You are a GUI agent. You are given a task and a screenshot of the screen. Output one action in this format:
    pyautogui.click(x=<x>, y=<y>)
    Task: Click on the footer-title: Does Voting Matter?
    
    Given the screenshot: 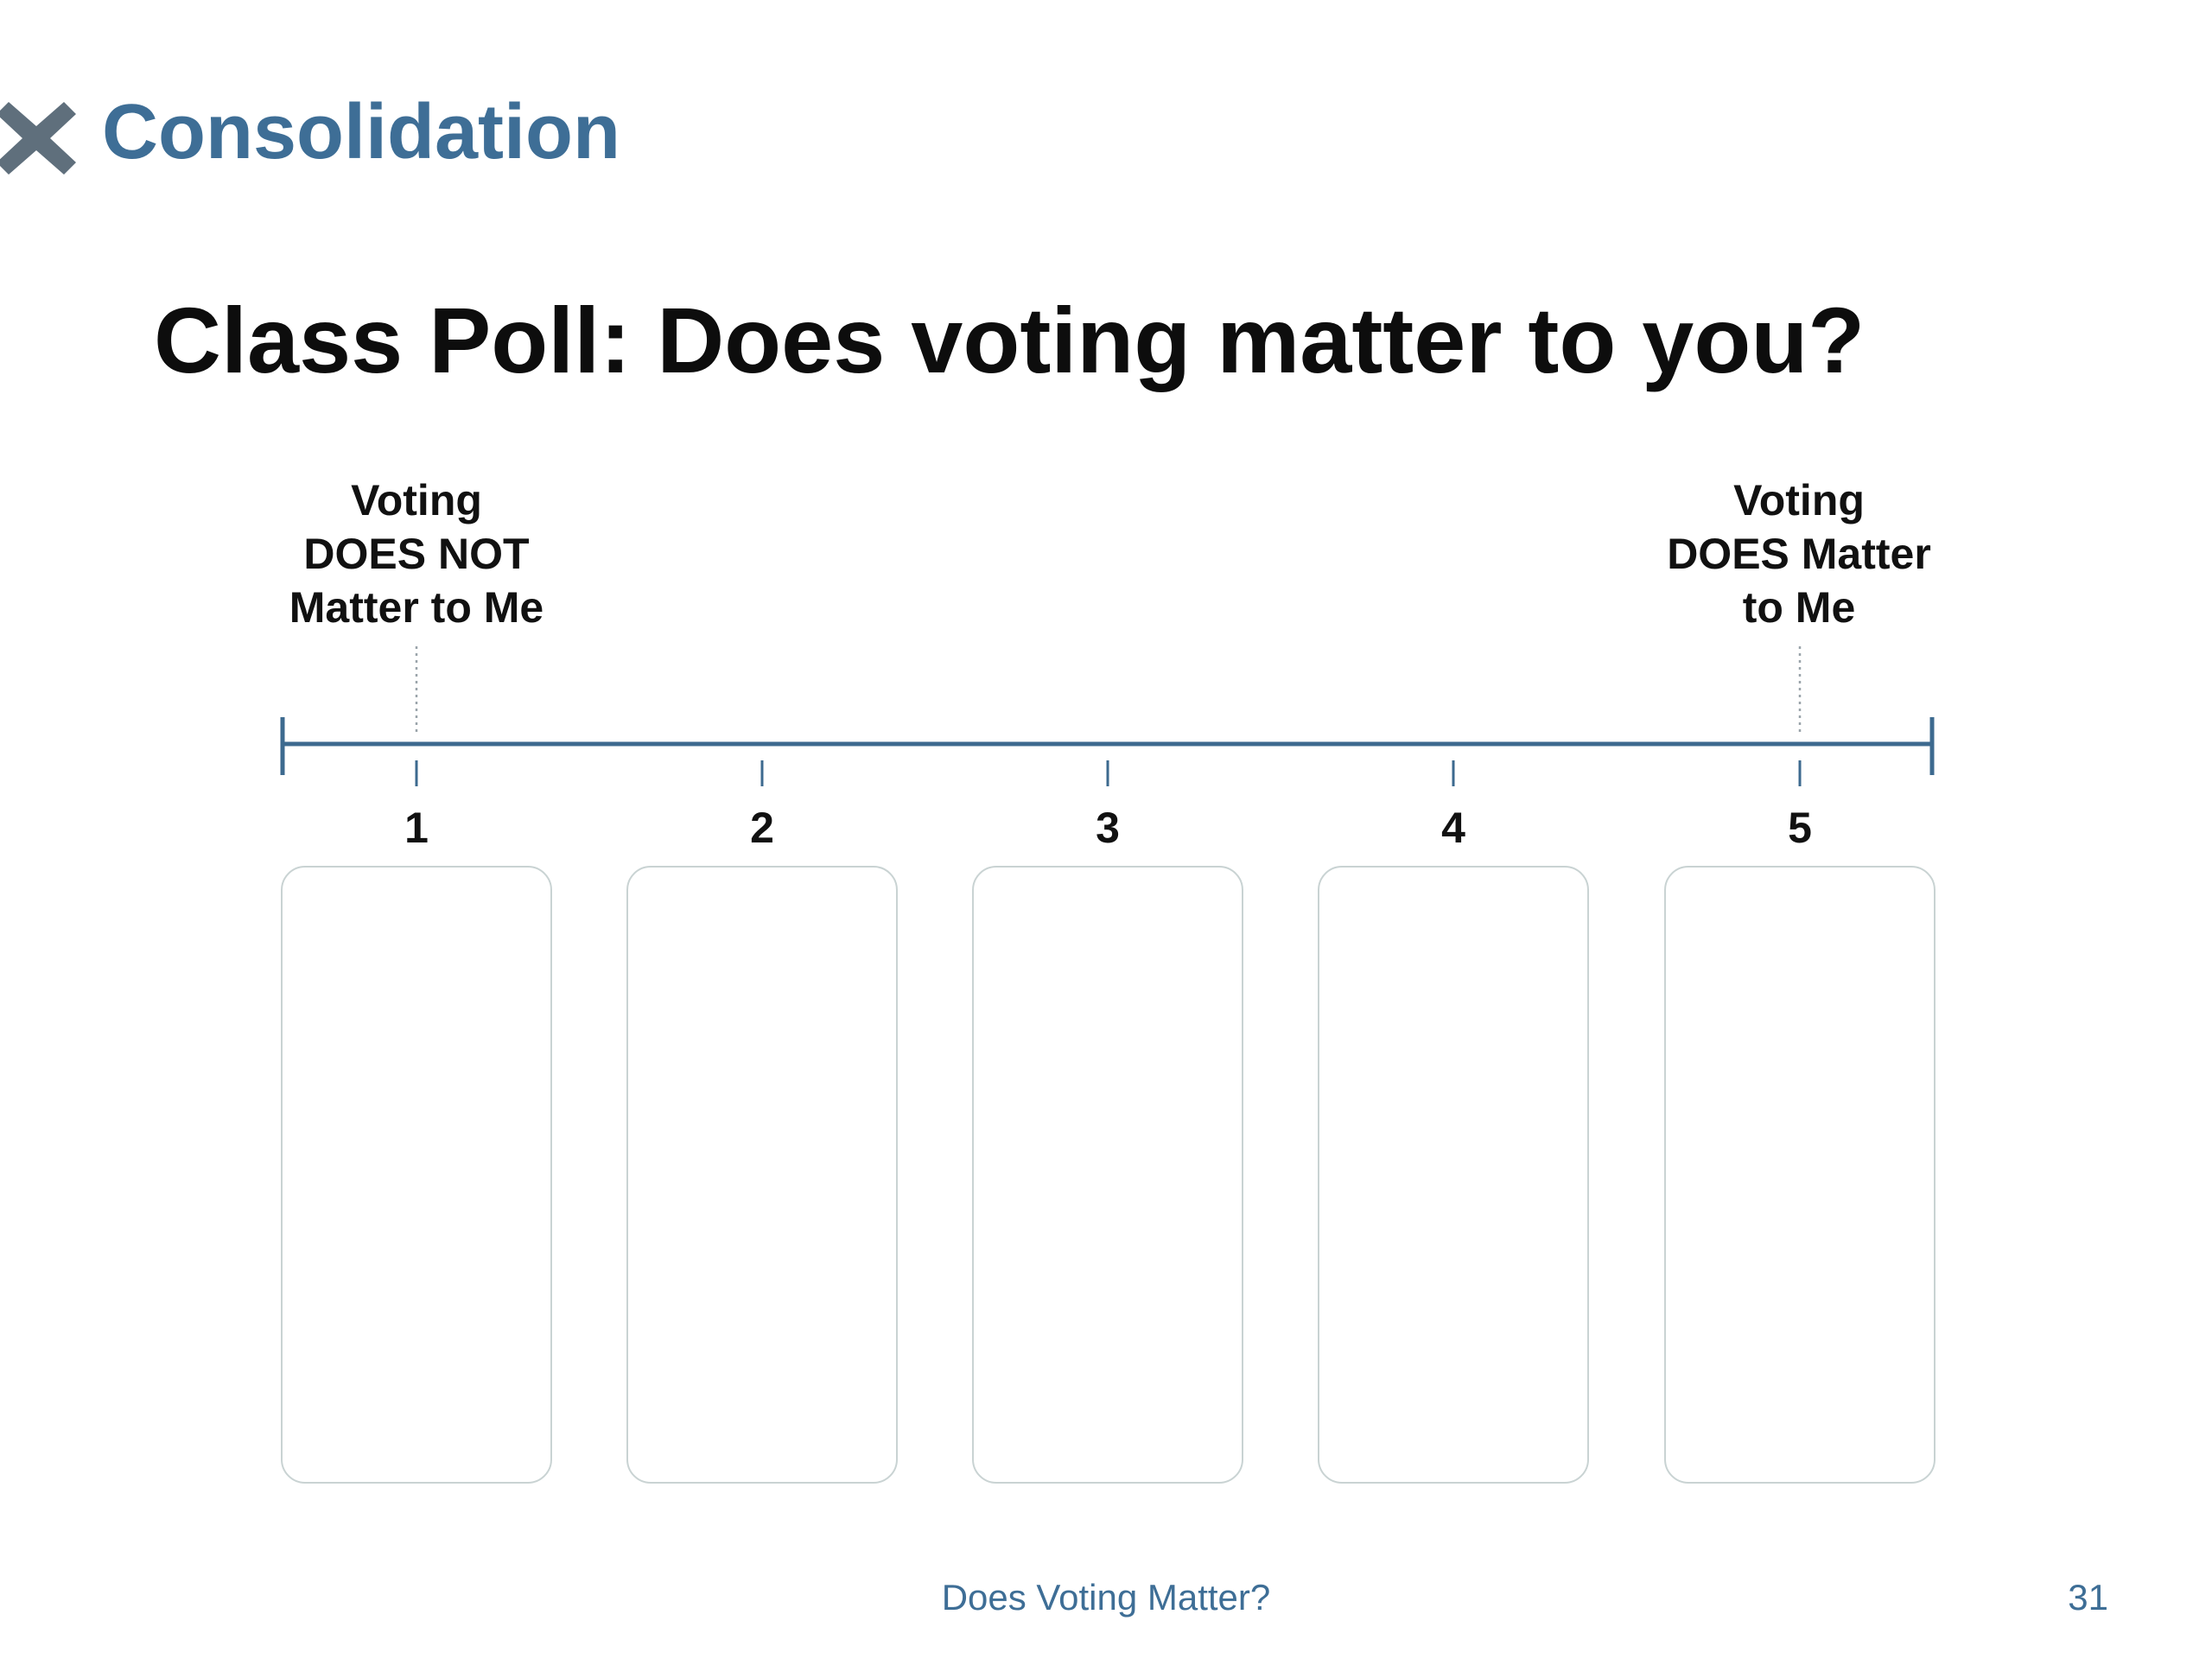 What is the action you would take?
    pyautogui.click(x=1106, y=1597)
    